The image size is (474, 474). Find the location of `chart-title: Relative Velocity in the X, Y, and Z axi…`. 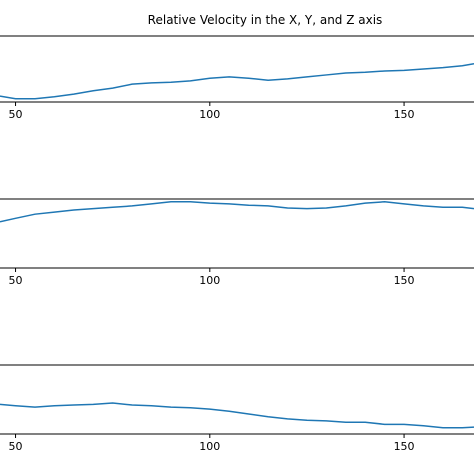

chart-title: Relative Velocity in the X, Y, and Z axi… is located at coordinates (265, 20).